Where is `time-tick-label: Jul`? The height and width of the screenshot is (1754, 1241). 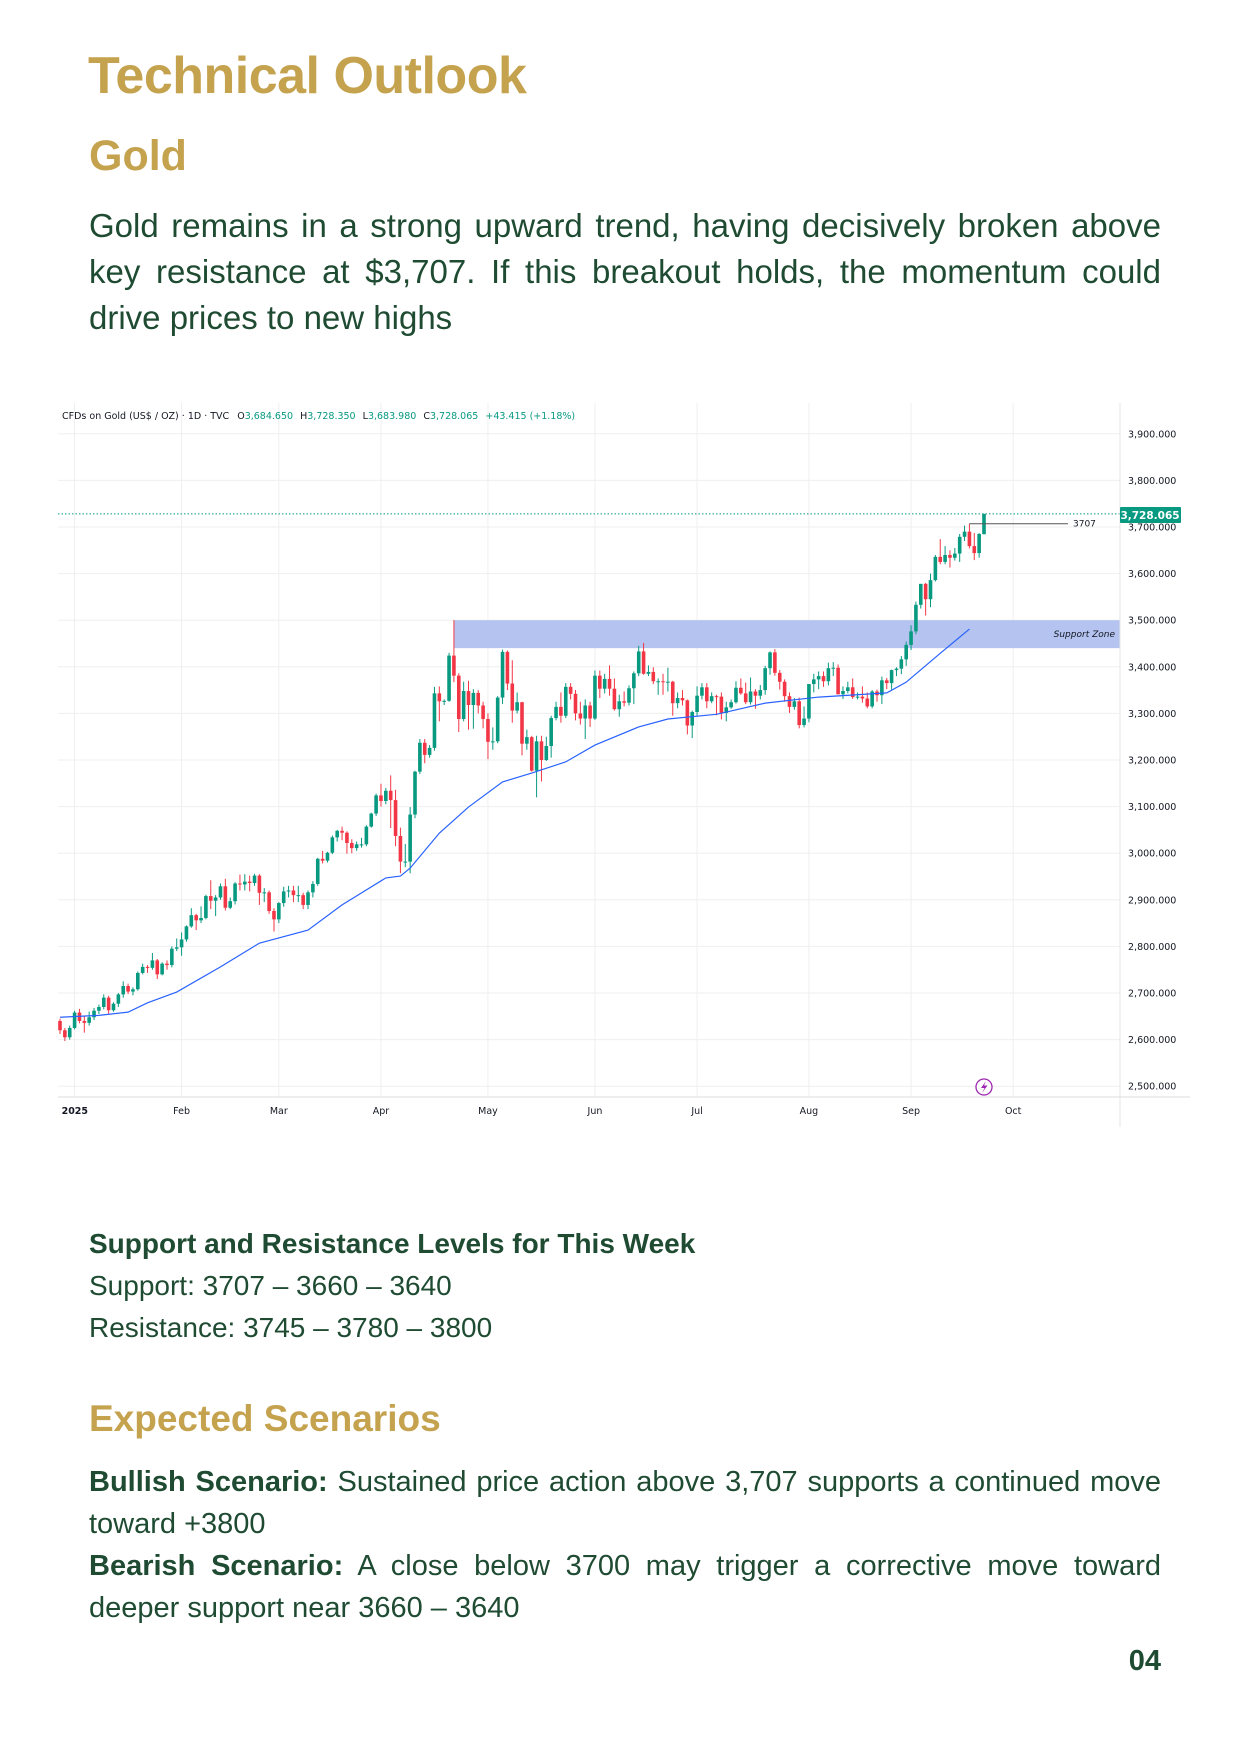 time-tick-label: Jul is located at coordinates (696, 1111).